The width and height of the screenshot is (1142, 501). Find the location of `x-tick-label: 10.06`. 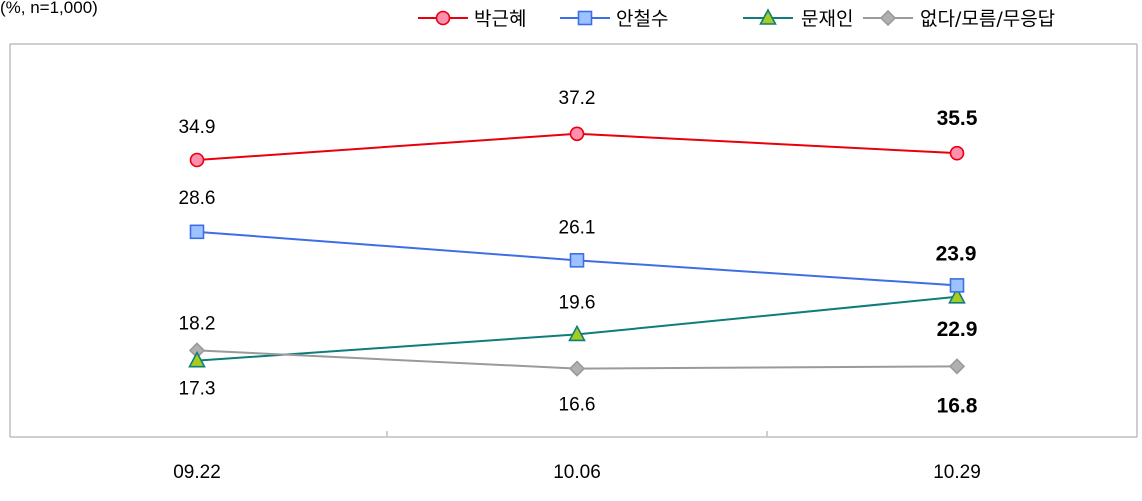

x-tick-label: 10.06 is located at coordinates (577, 472).